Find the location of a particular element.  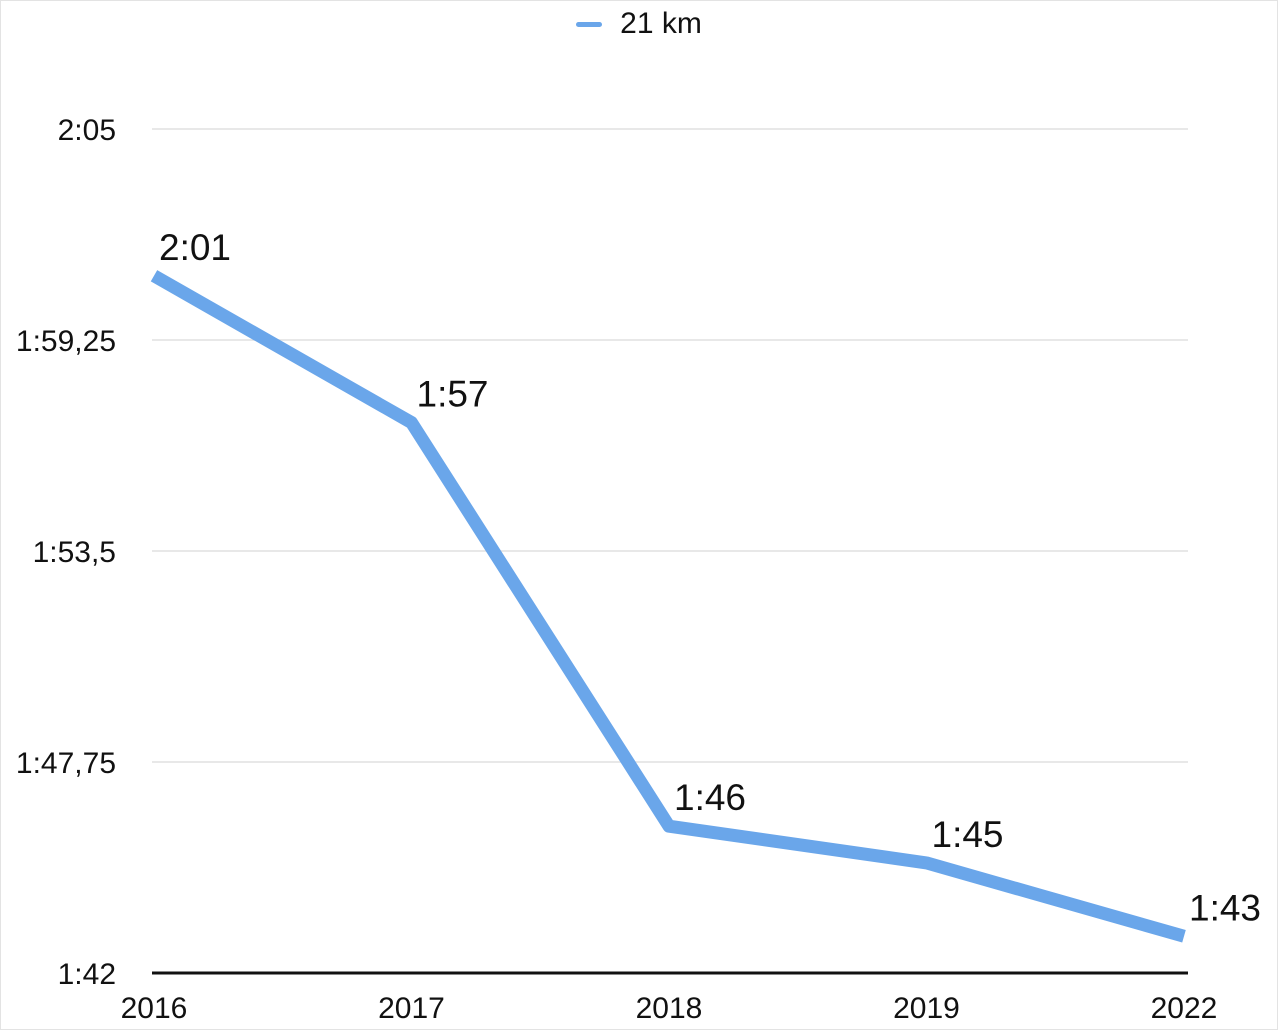

y-tick-label: 1:59,25 is located at coordinates (66, 341).